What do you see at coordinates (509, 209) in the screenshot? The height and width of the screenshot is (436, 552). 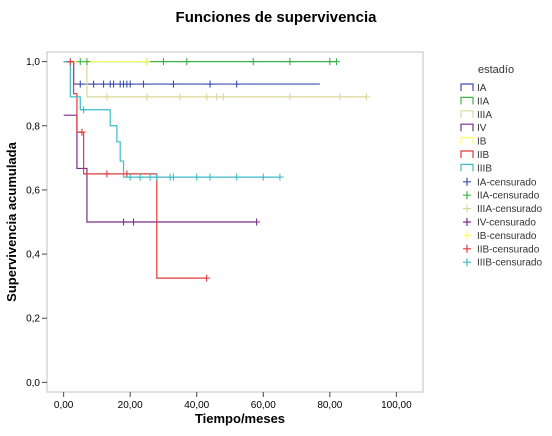 I see `legend-label: IIIA-censurado` at bounding box center [509, 209].